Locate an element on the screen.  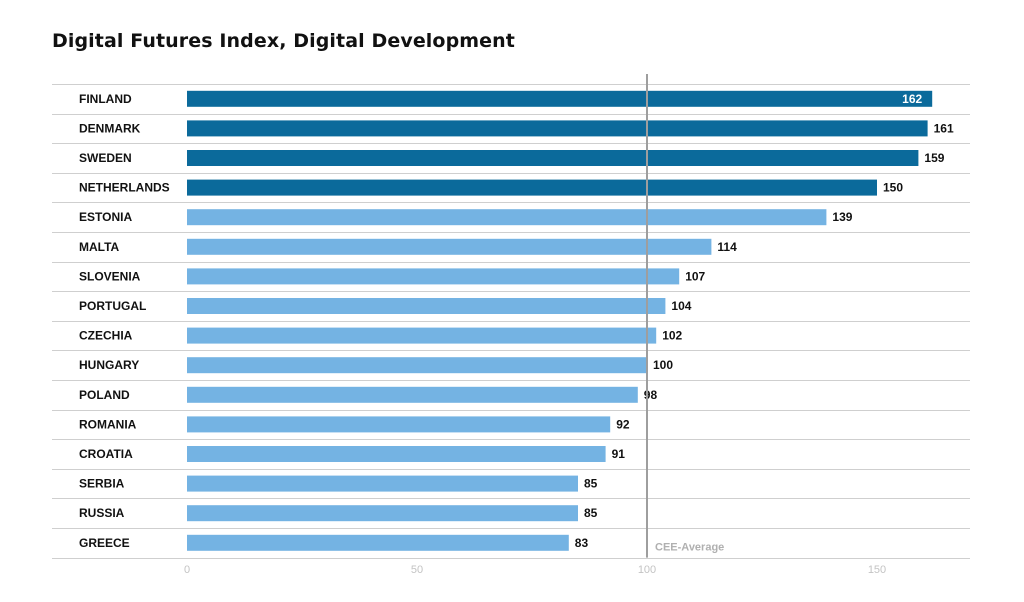
category-label-estonia: ESTONIA is located at coordinates (105, 217).